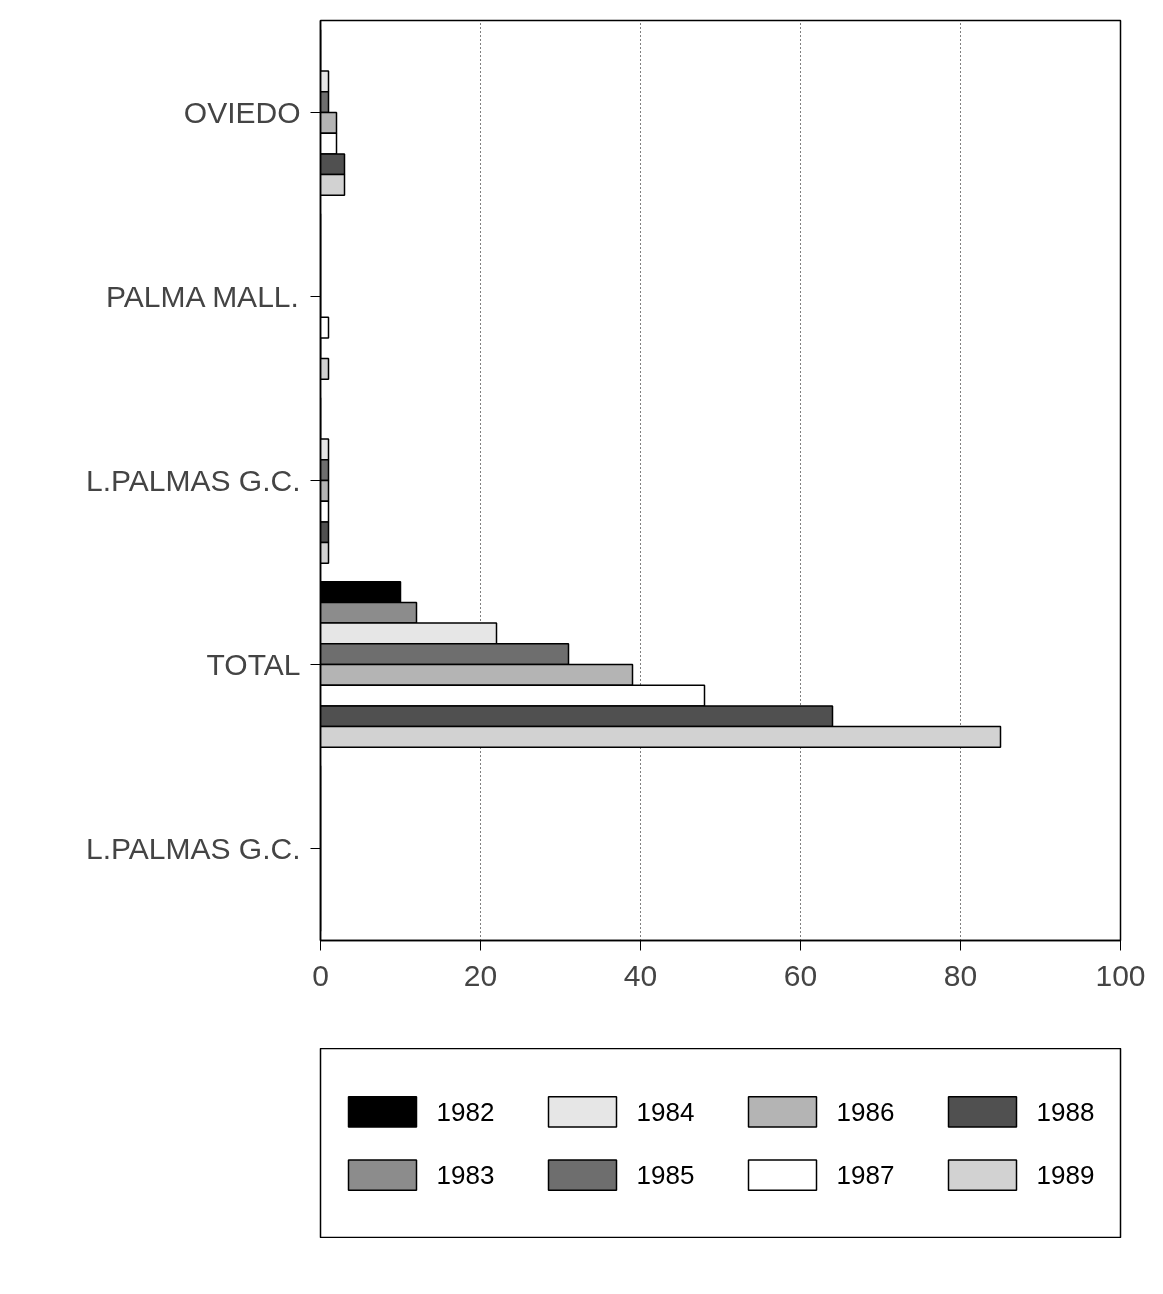  I want to click on y-tick-label: PALMA MALL., so click(202, 296).